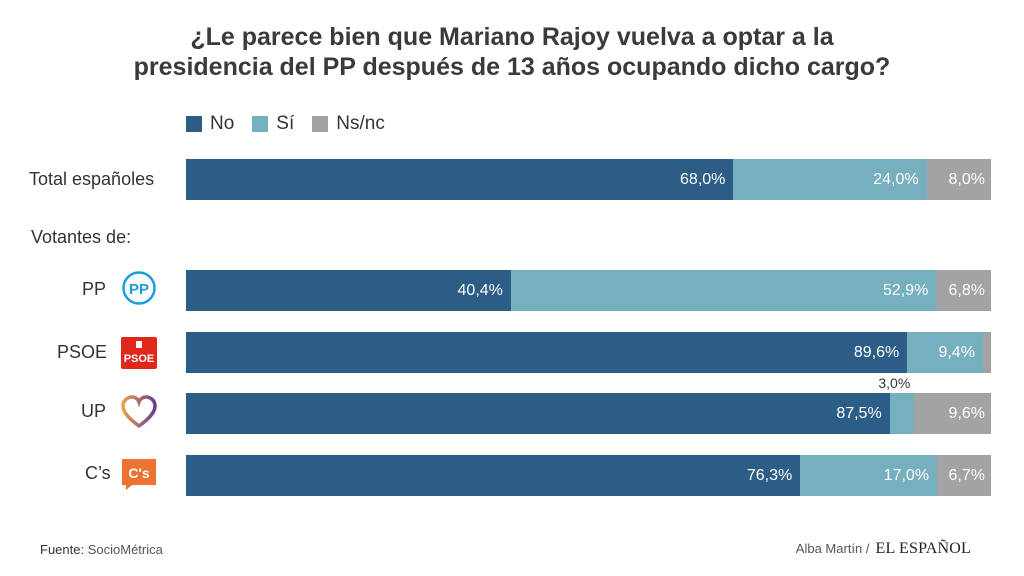 Image resolution: width=1024 pixels, height=576 pixels. What do you see at coordinates (480, 290) in the screenshot?
I see `value-label-pp-no: 40,4%` at bounding box center [480, 290].